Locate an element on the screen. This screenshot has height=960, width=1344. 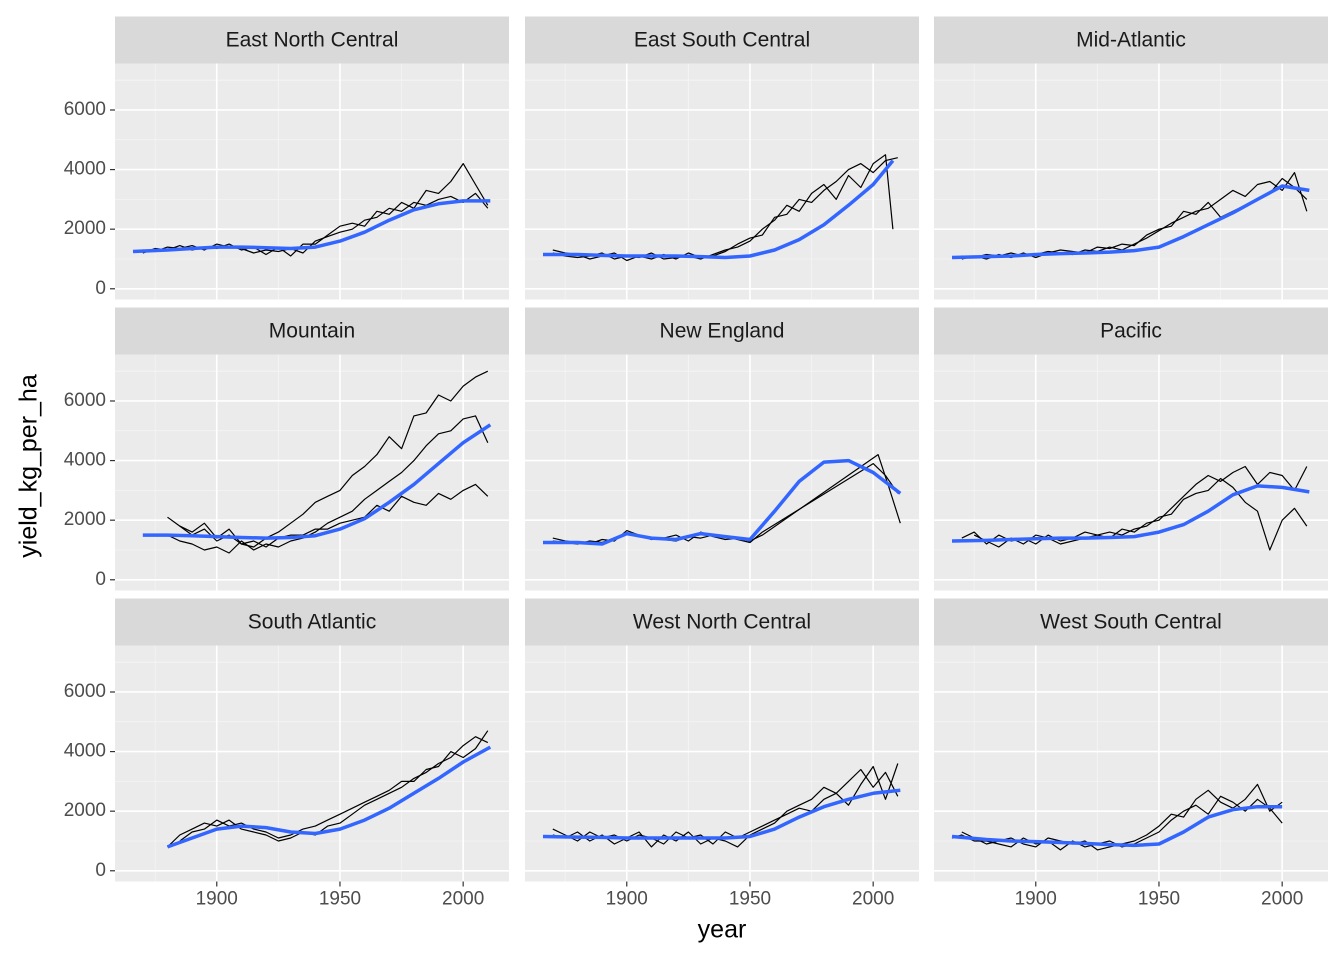
strip-label: Mountain is located at coordinates (312, 331).